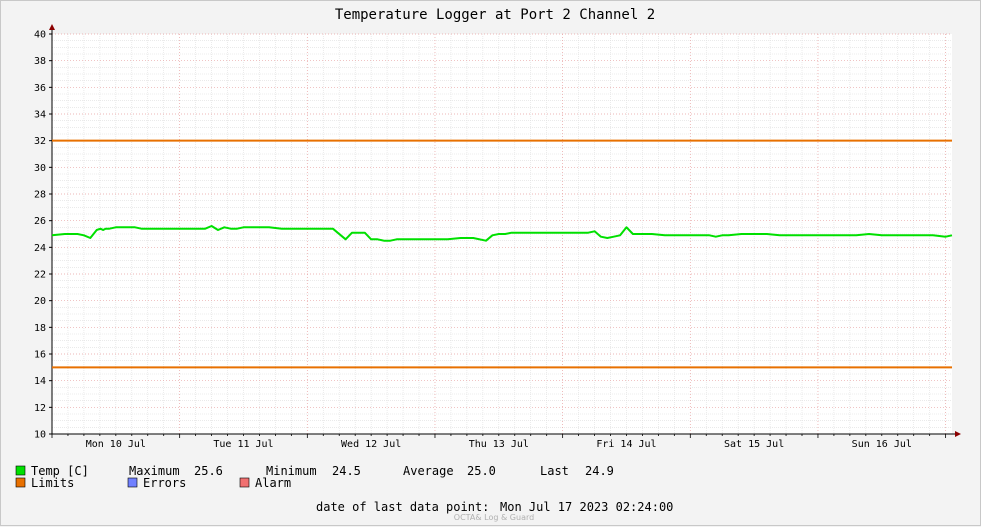  What do you see at coordinates (494, 517) in the screenshot?
I see `watermark: OCTA& Log & Guard` at bounding box center [494, 517].